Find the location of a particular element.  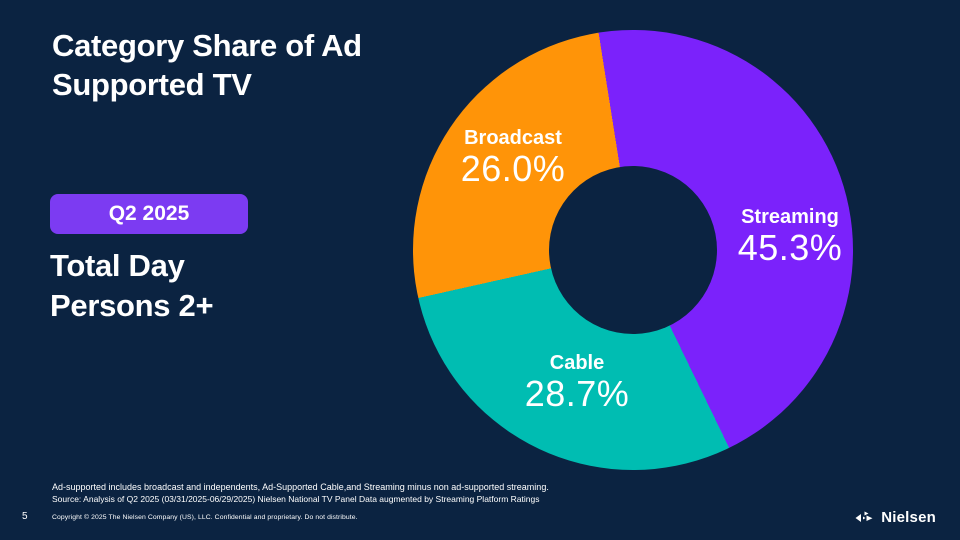

nielsen-logo-icon is located at coordinates (864, 516).